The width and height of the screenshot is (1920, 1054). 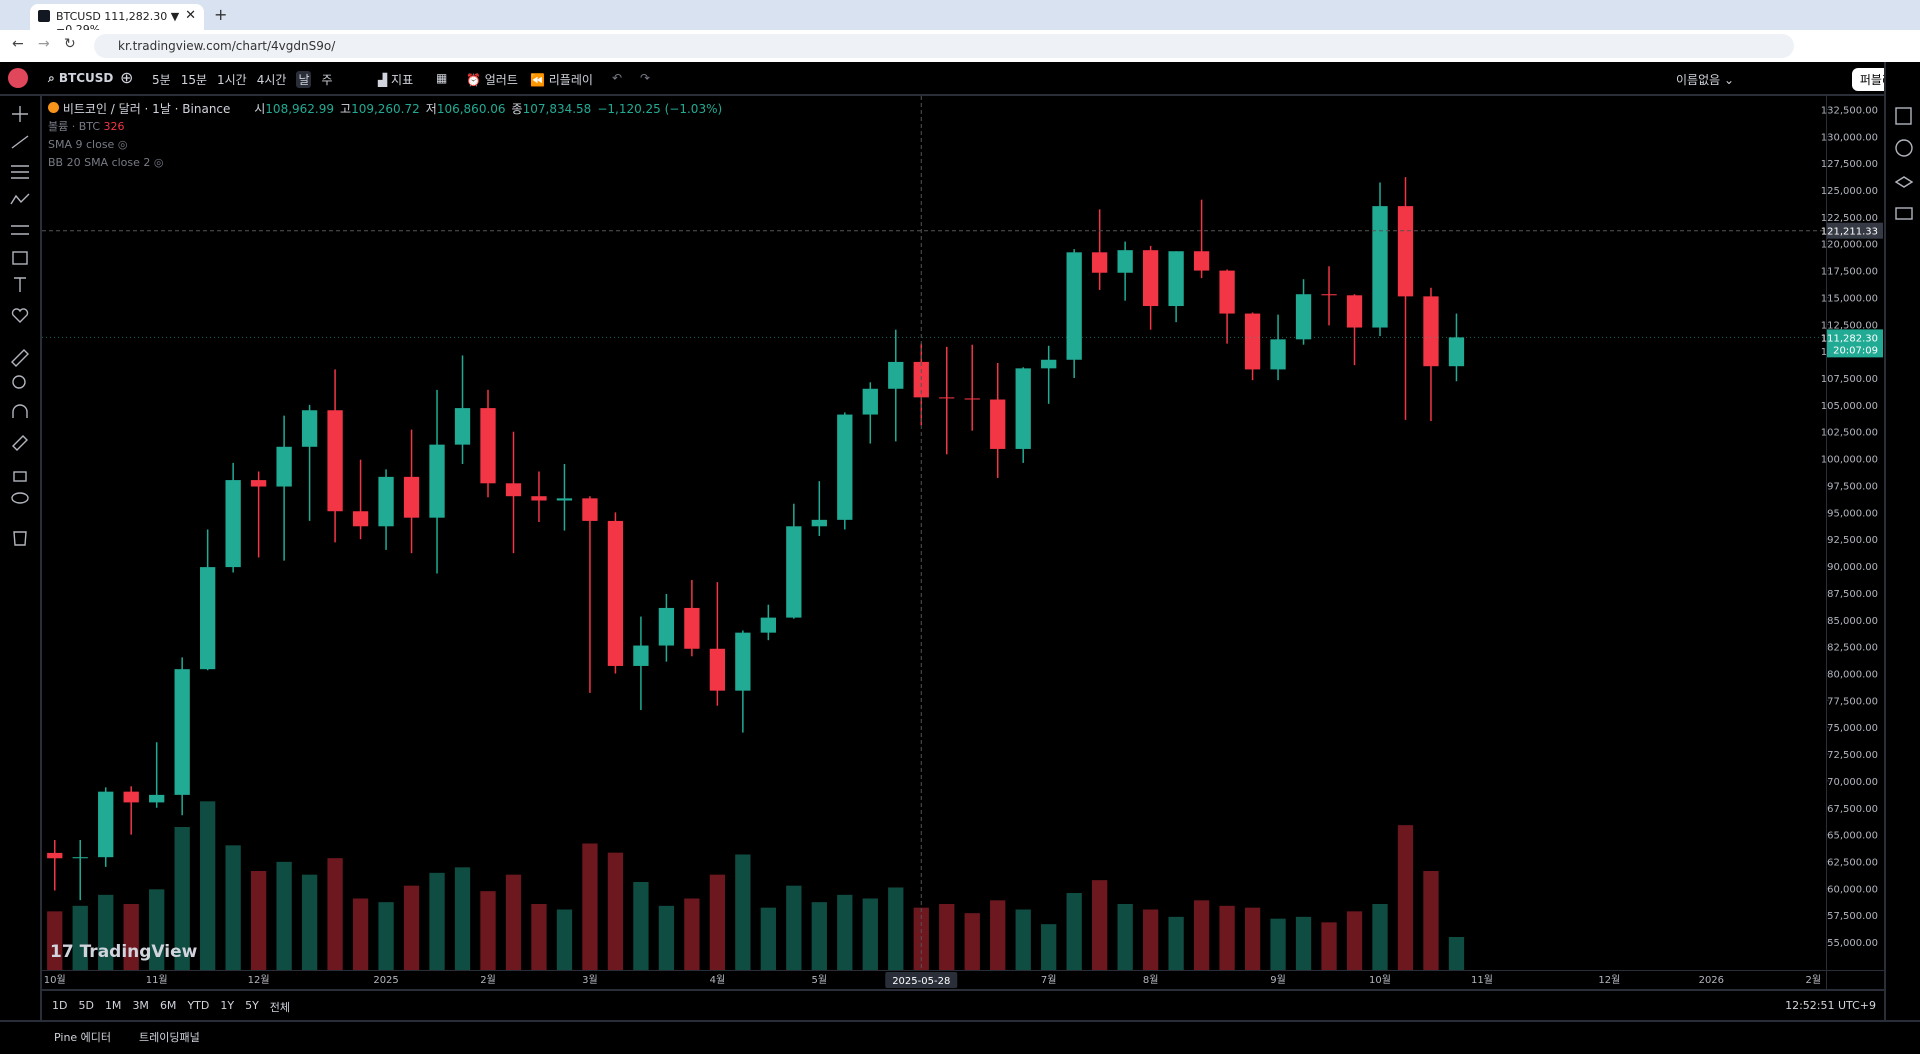 What do you see at coordinates (20, 230) in the screenshot?
I see `projection-tool` at bounding box center [20, 230].